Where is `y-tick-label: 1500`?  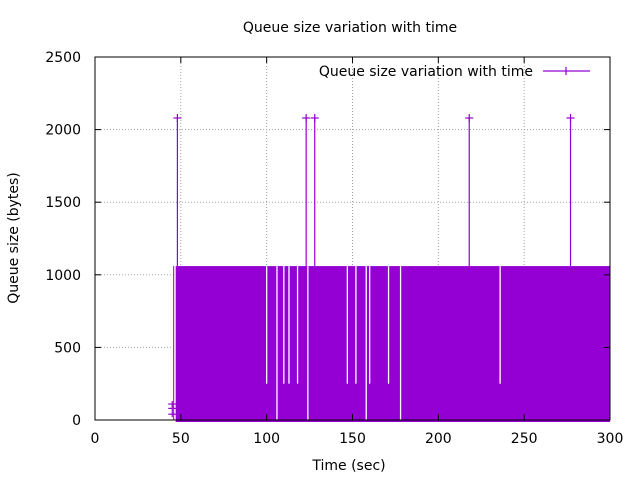 y-tick-label: 1500 is located at coordinates (63, 203).